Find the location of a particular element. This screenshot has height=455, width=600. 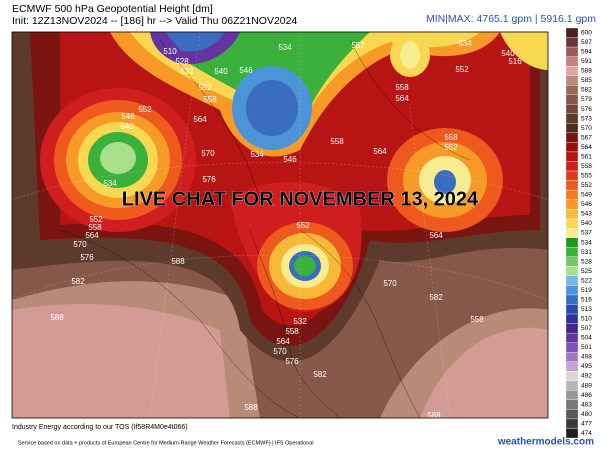

colorbar-label: 552 is located at coordinates (586, 185).